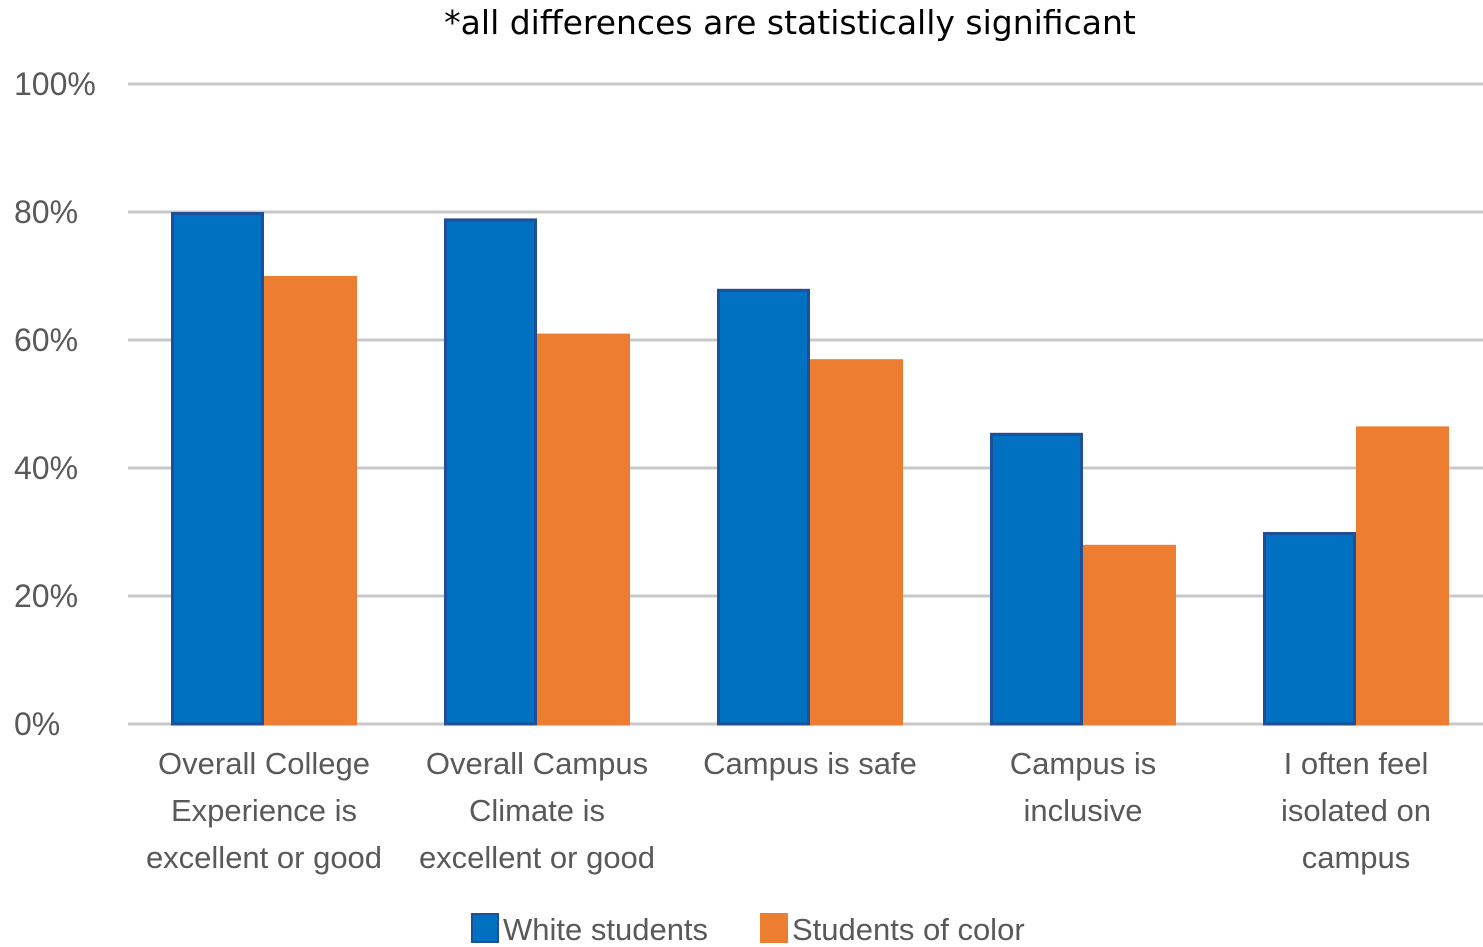  Describe the element at coordinates (537, 810) in the screenshot. I see `x-tick-label: Climate is` at that location.